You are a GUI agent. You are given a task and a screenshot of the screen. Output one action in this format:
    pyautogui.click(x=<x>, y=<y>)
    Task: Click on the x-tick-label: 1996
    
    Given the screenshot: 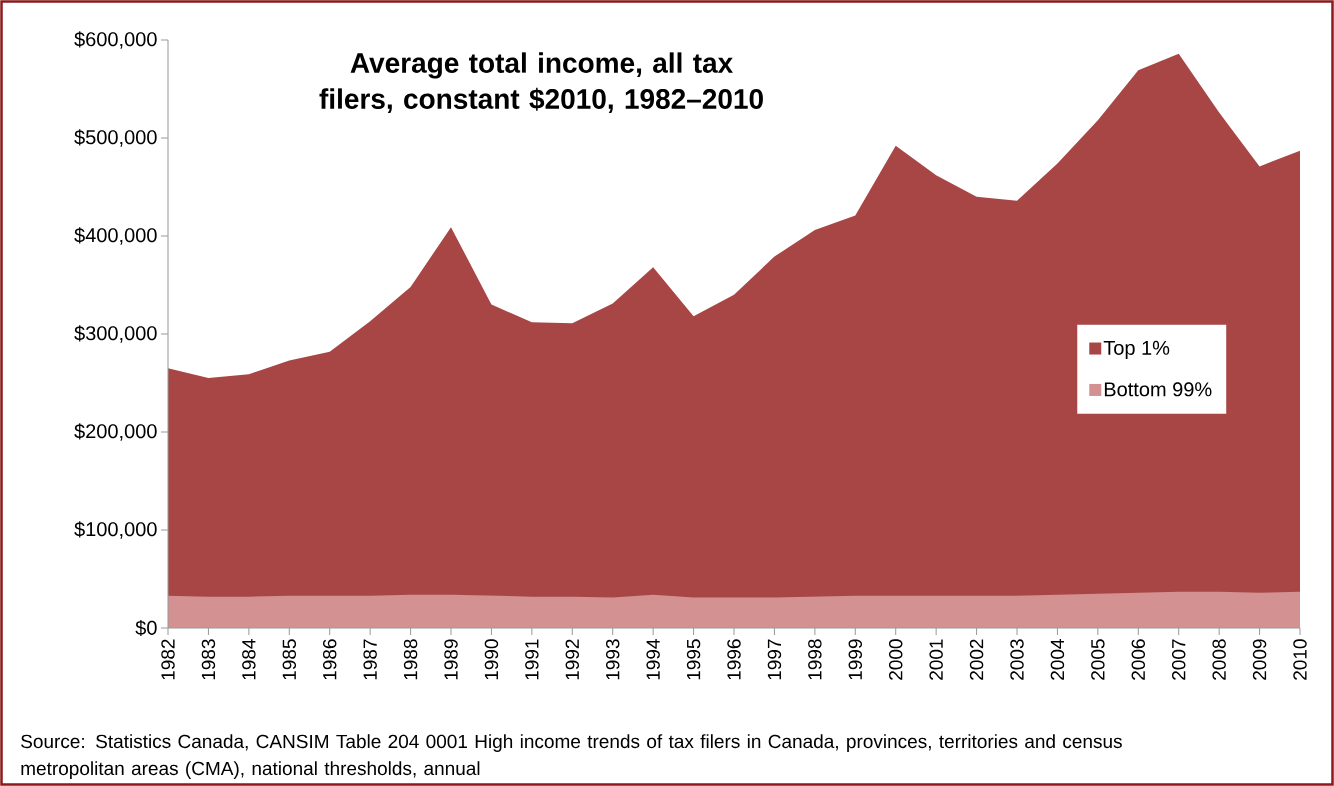 What is the action you would take?
    pyautogui.click(x=734, y=659)
    